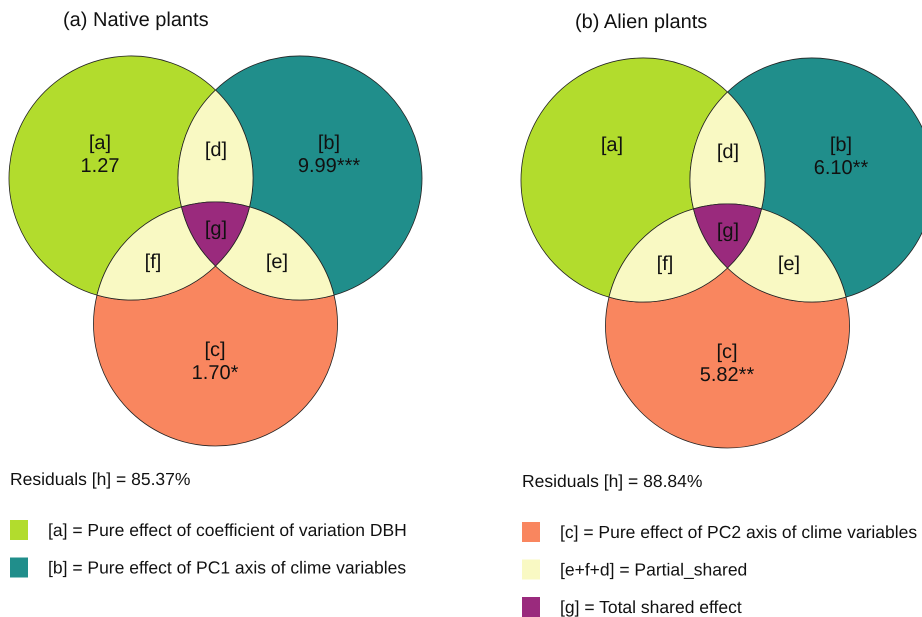 The width and height of the screenshot is (922, 617). What do you see at coordinates (227, 568) in the screenshot?
I see `legend-label: [b] = Pure effect of PC1 axis of clime variables` at bounding box center [227, 568].